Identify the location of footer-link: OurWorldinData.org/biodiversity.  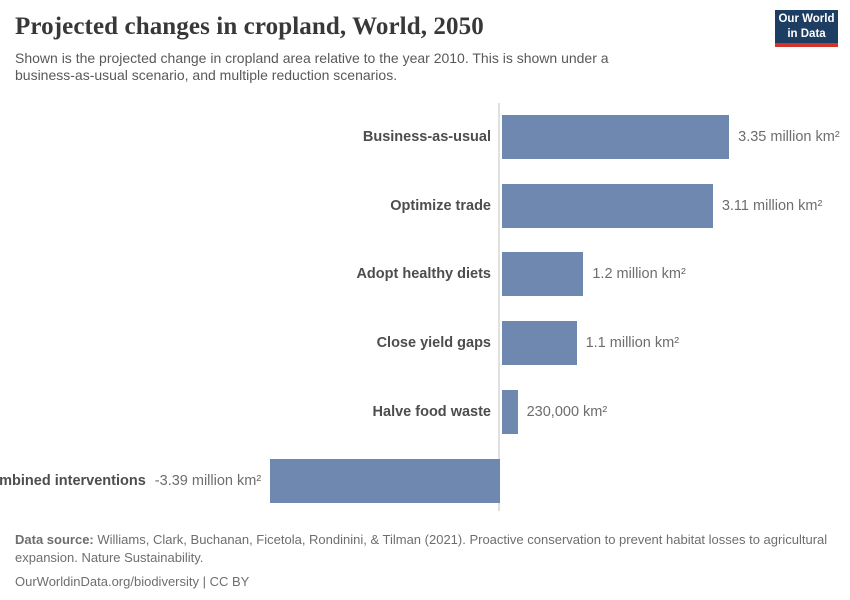
(107, 581).